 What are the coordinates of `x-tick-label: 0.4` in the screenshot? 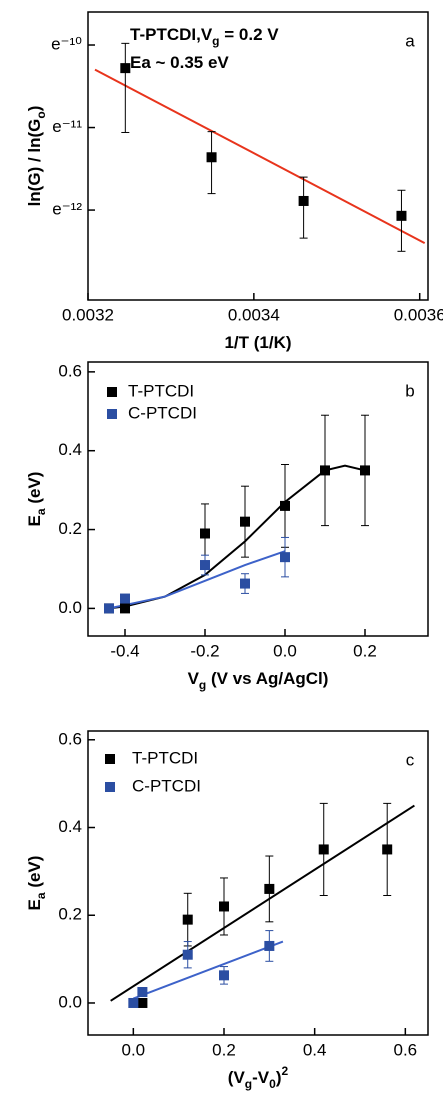 It's located at (315, 1049).